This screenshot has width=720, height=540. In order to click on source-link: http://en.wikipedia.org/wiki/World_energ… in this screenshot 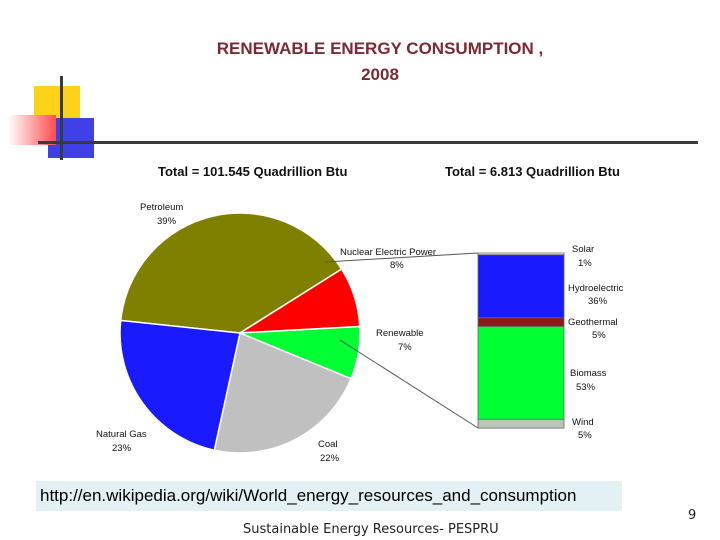, I will do `click(329, 496)`.